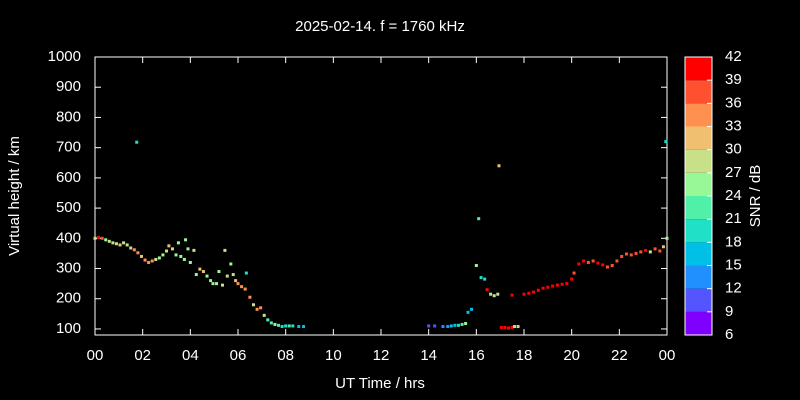 This screenshot has width=800, height=400. What do you see at coordinates (68, 116) in the screenshot?
I see `y-tick-label: 800` at bounding box center [68, 116].